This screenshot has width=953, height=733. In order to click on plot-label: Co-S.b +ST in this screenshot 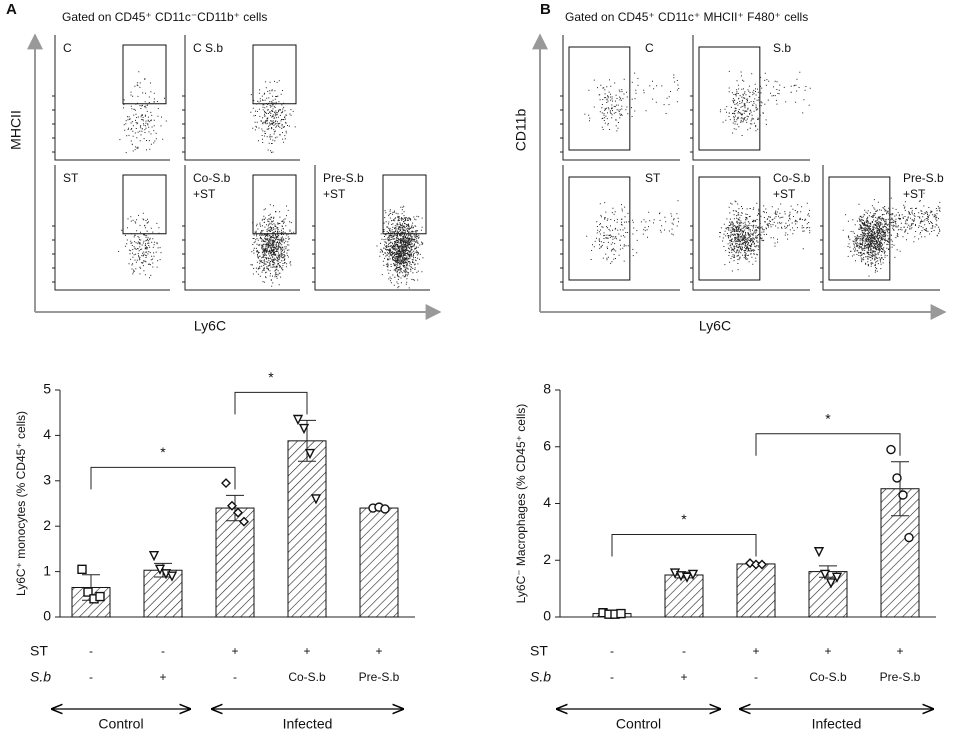, I will do `click(212, 186)`.